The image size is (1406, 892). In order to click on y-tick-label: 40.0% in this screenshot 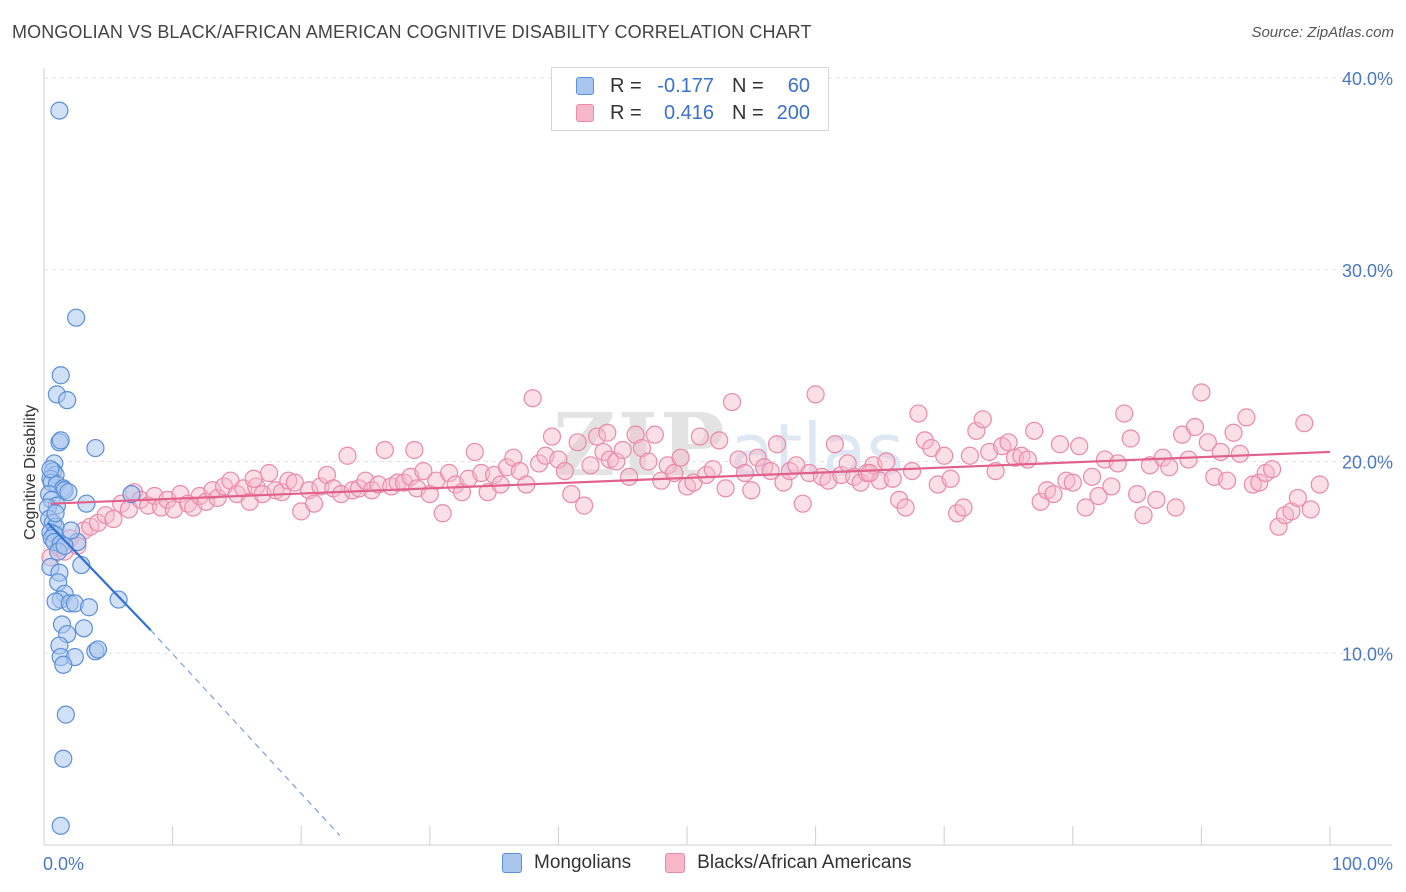, I will do `click(1367, 79)`.